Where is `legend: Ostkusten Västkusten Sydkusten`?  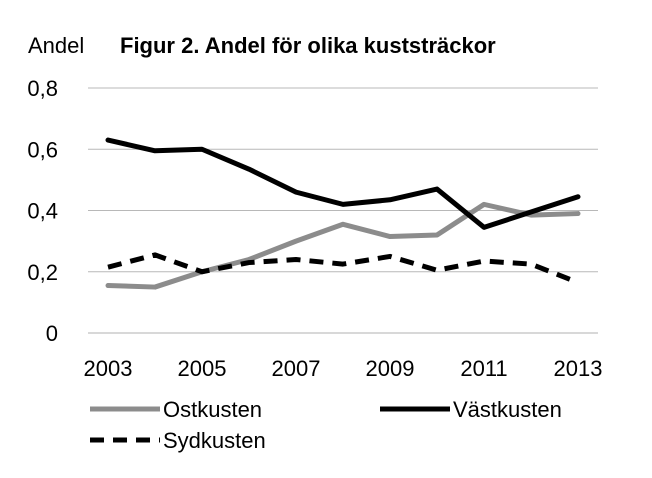
legend: Ostkusten Västkusten Sydkusten is located at coordinates (326, 425).